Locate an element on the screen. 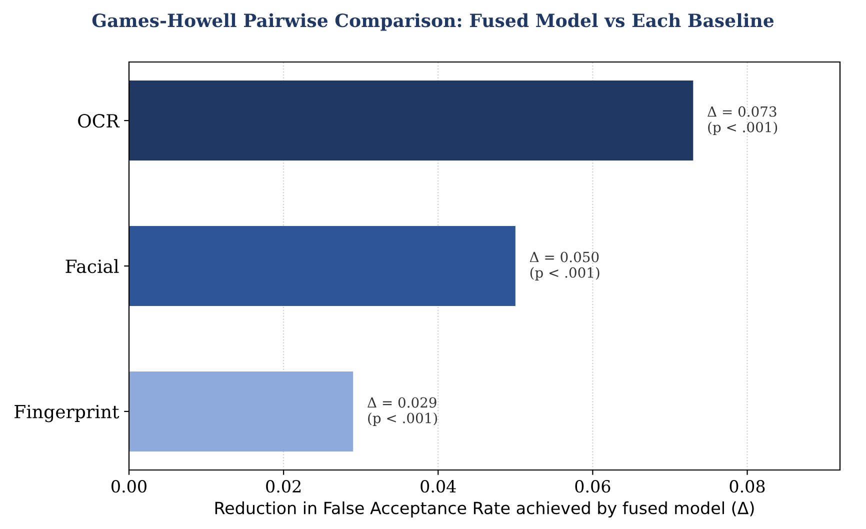 The height and width of the screenshot is (529, 866). data-label: Δ = 0.050 (p < .001) is located at coordinates (565, 266).